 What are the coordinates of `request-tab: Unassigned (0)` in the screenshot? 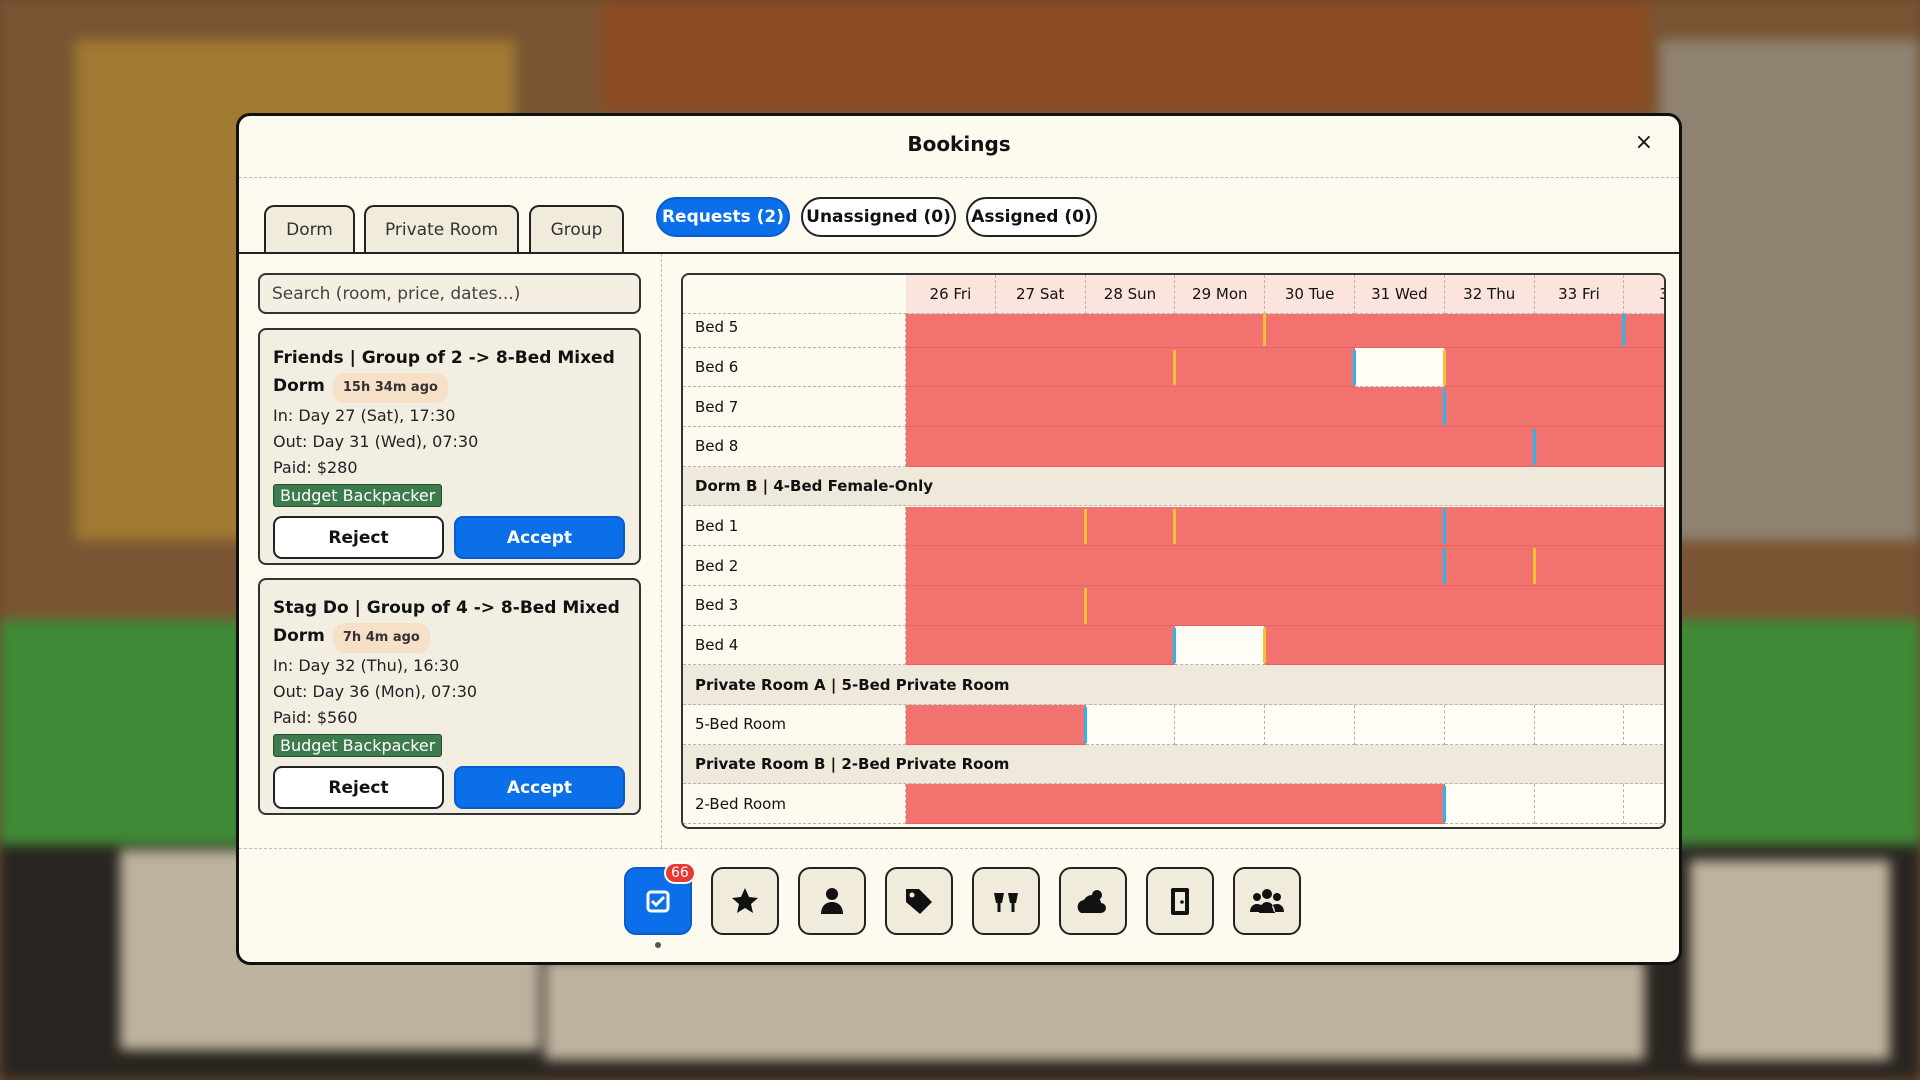 It's located at (878, 217).